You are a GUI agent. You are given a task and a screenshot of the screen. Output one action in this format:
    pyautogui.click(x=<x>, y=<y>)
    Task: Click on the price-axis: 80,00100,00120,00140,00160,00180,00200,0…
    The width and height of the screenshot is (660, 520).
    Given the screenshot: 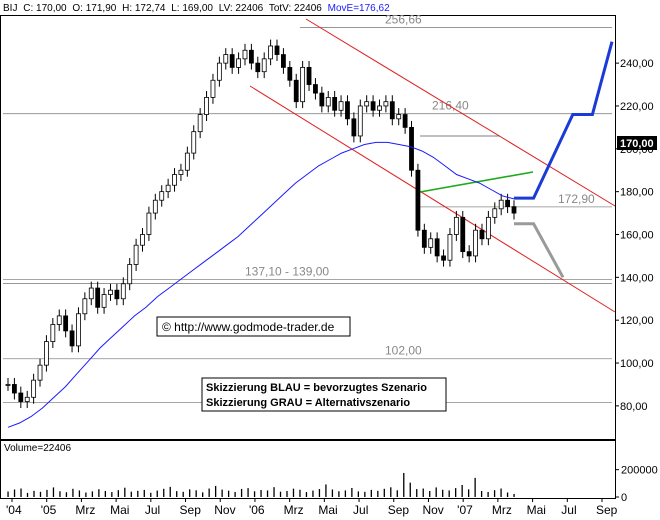 What is the action you would take?
    pyautogui.click(x=634, y=235)
    